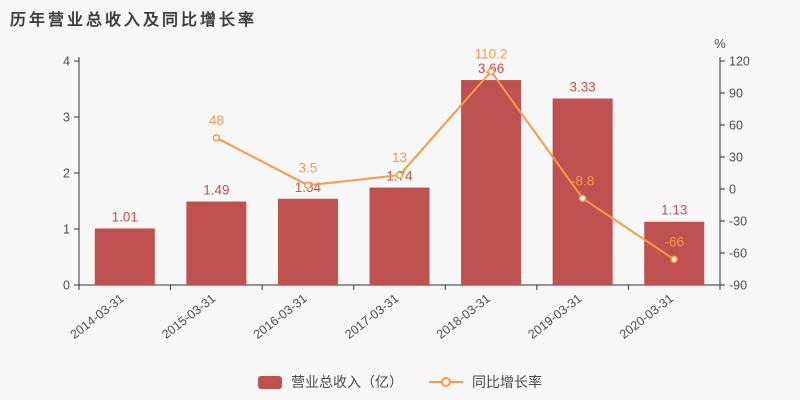  Describe the element at coordinates (446, 382) in the screenshot. I see `line-dot-icon` at that location.